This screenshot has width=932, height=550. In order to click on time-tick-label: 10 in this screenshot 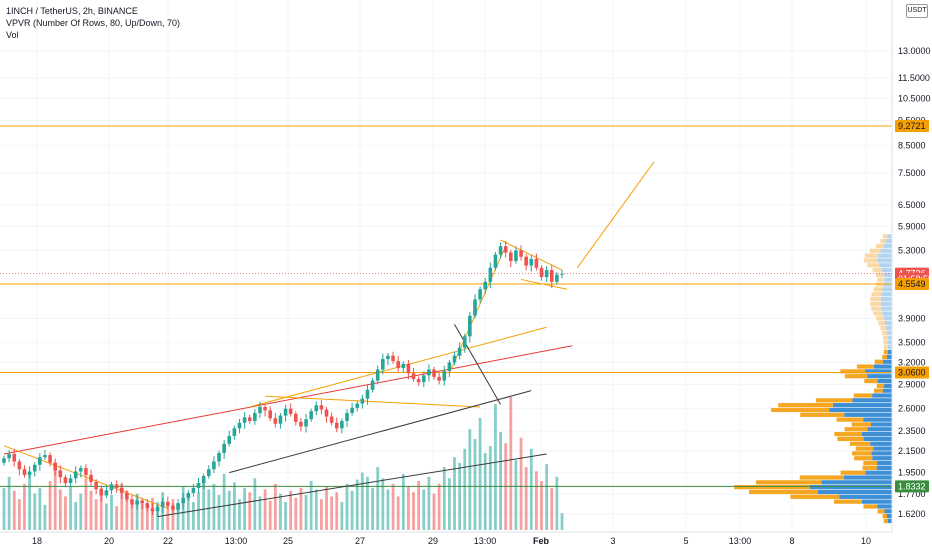, I will do `click(866, 541)`.